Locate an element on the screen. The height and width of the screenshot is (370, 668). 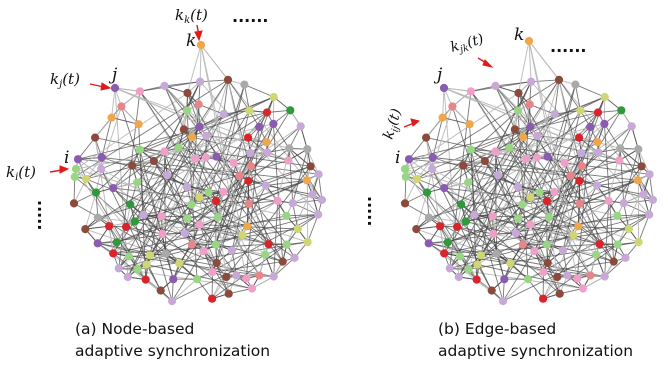
arrow-kk-a is located at coordinates (198, 33).